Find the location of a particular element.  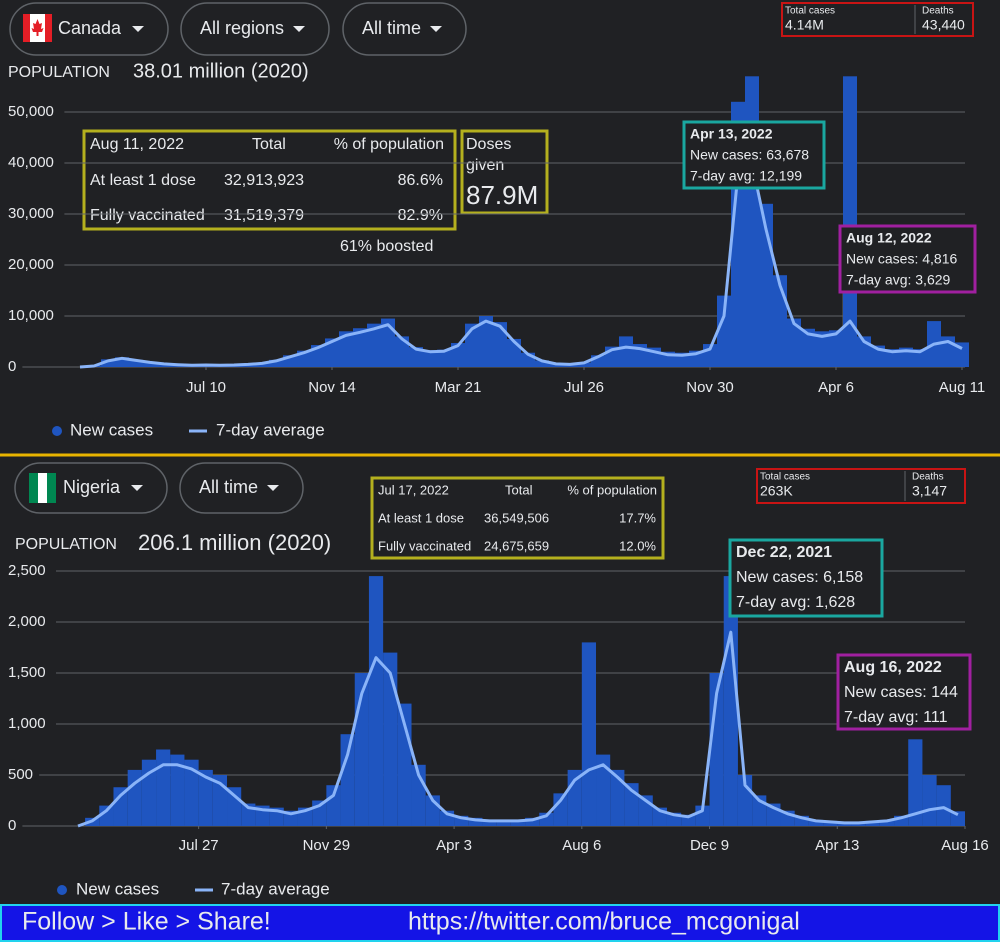

x-tick-label: Aug 6 is located at coordinates (581, 845).